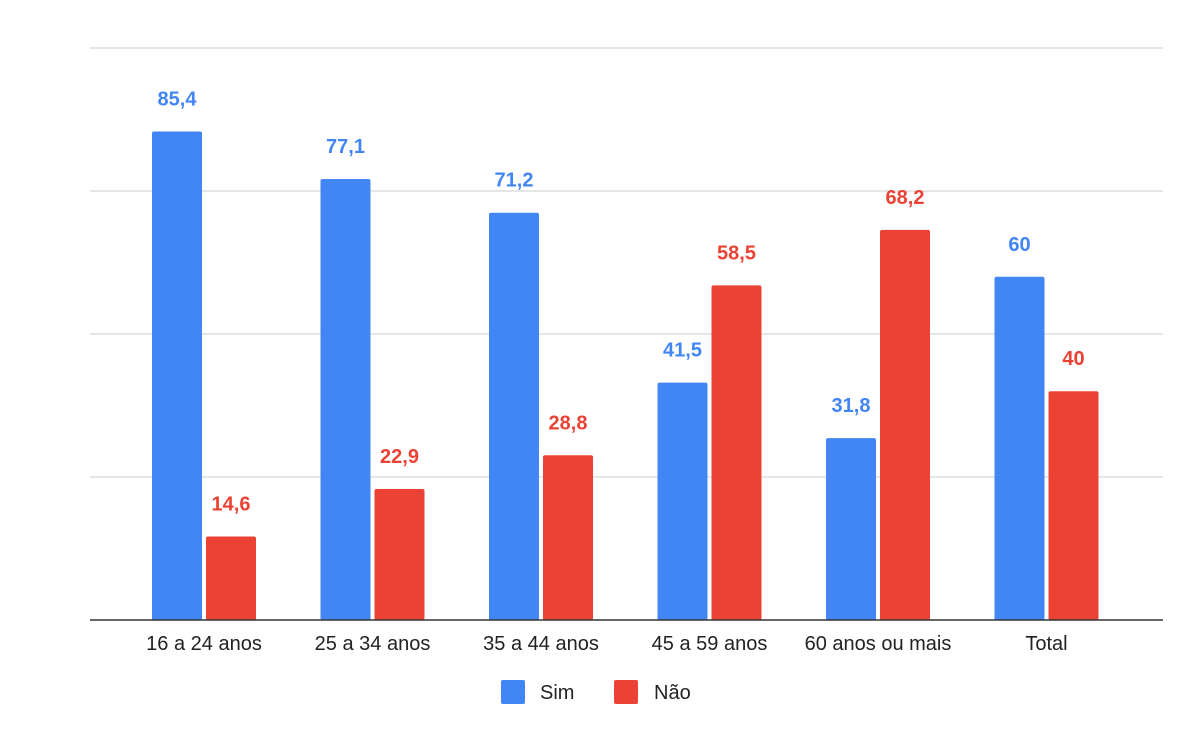  What do you see at coordinates (557, 693) in the screenshot?
I see `legend-label: Sim` at bounding box center [557, 693].